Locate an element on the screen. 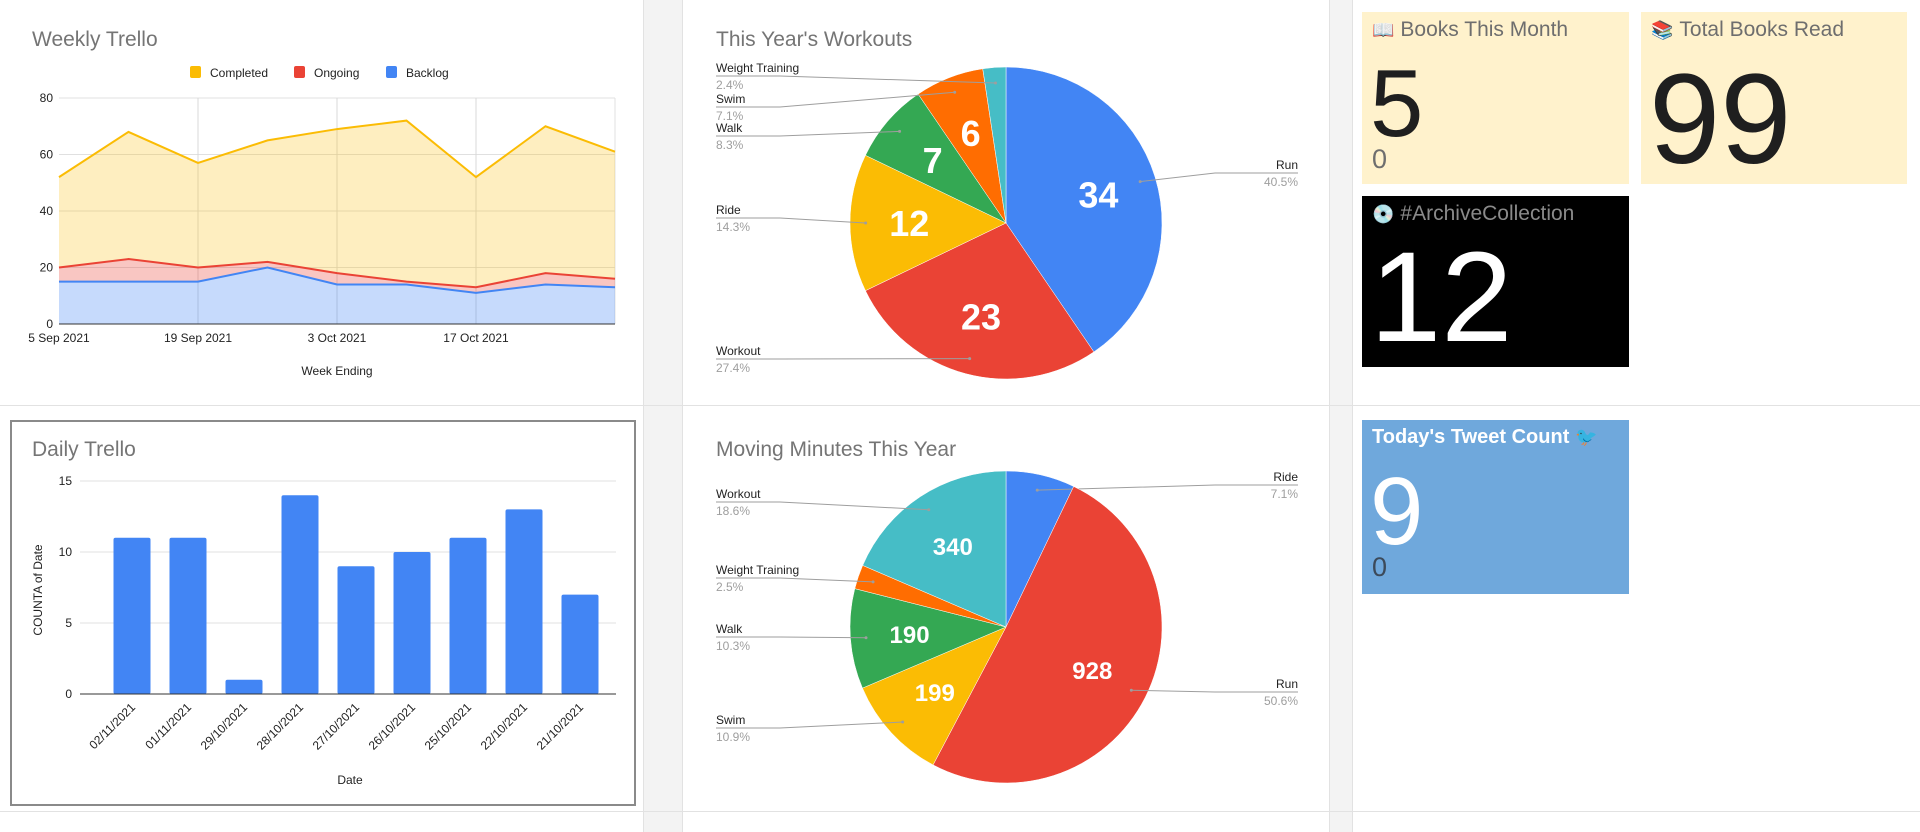 The width and height of the screenshot is (1920, 832). pie-slice-weight-training is located at coordinates (994, 145).